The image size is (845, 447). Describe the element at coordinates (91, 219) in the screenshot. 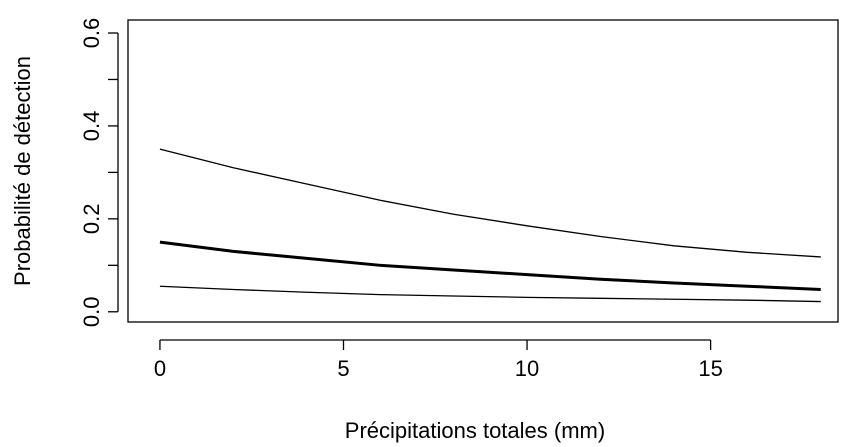

I see `y-tick-label: 0.2` at that location.